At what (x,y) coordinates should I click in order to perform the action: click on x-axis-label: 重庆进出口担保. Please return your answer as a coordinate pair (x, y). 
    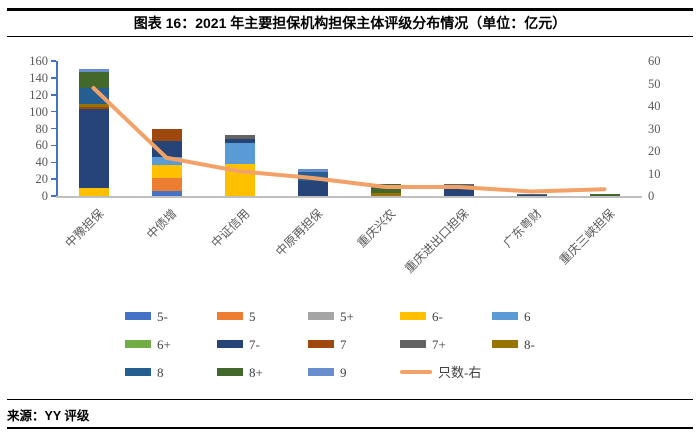
    Looking at the image, I should click on (437, 241).